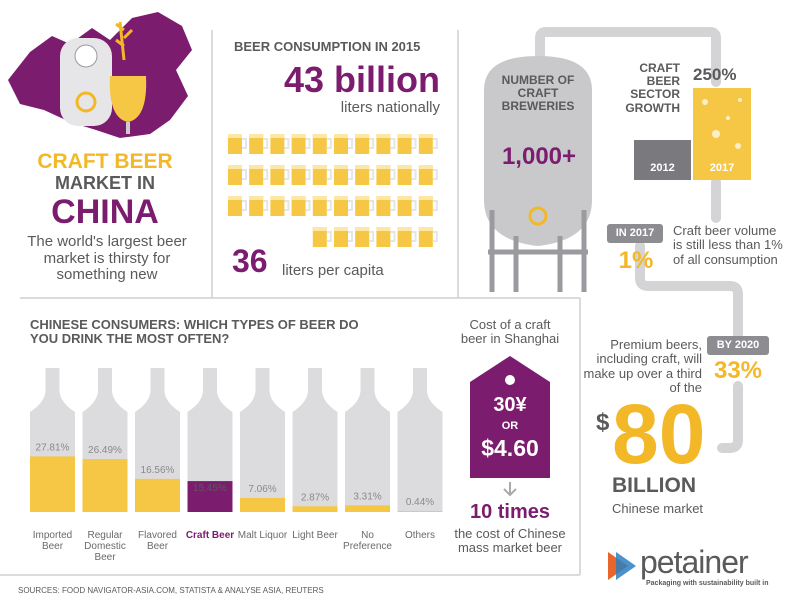 This screenshot has width=800, height=600. Describe the element at coordinates (327, 46) in the screenshot. I see `consumption-heading: BEER CONSUMPTION IN 2015` at that location.